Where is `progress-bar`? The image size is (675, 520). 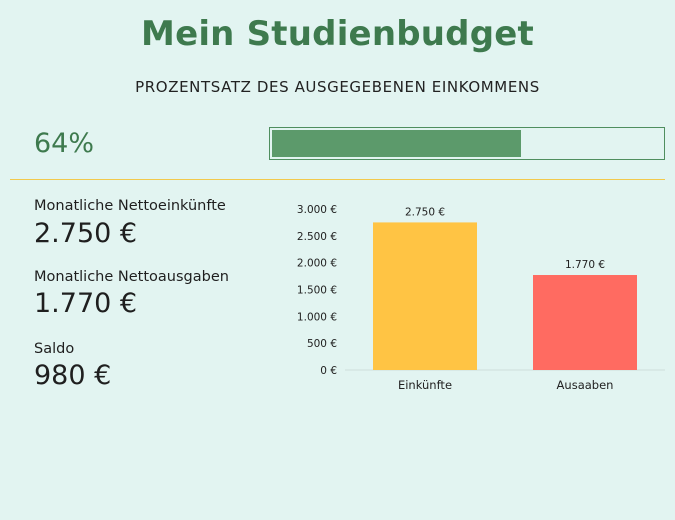
progress-bar is located at coordinates (467, 143).